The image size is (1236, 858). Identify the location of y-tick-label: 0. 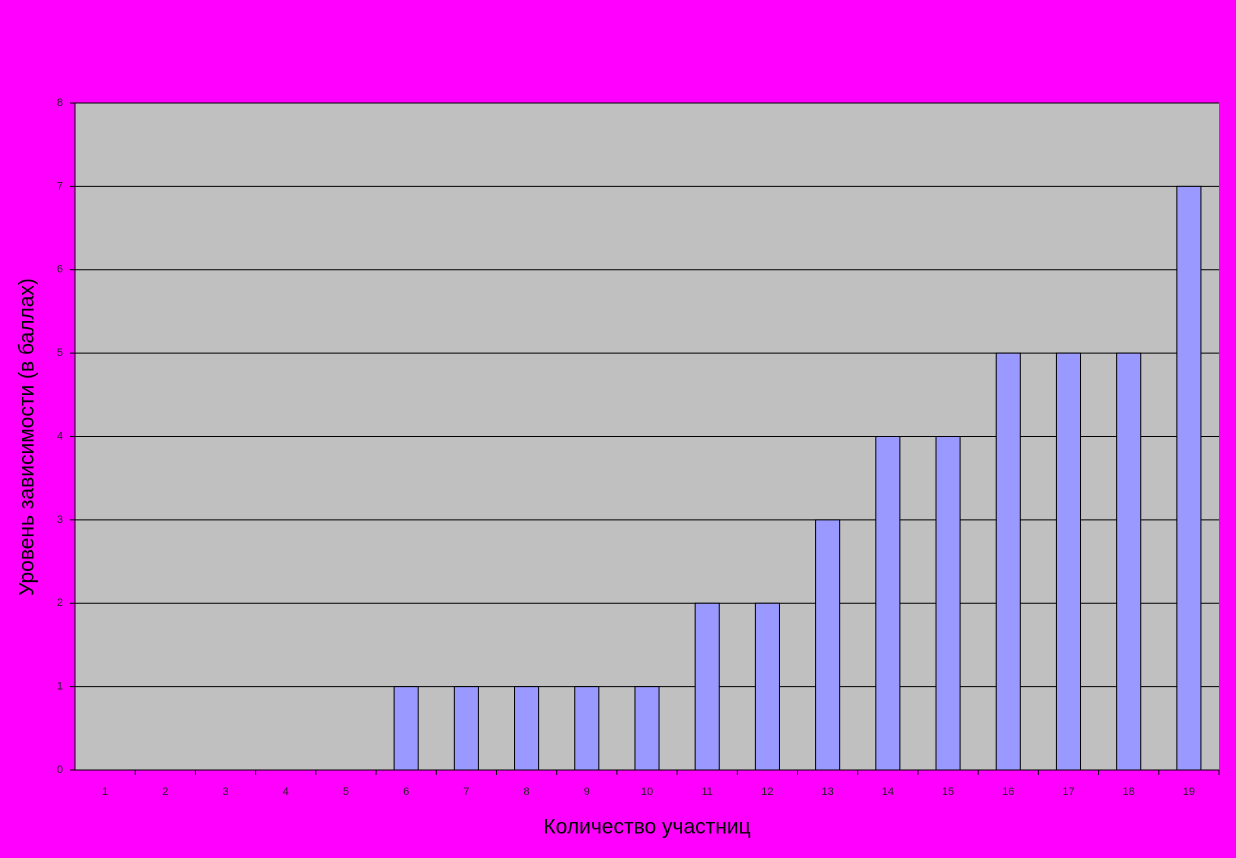
(60, 770).